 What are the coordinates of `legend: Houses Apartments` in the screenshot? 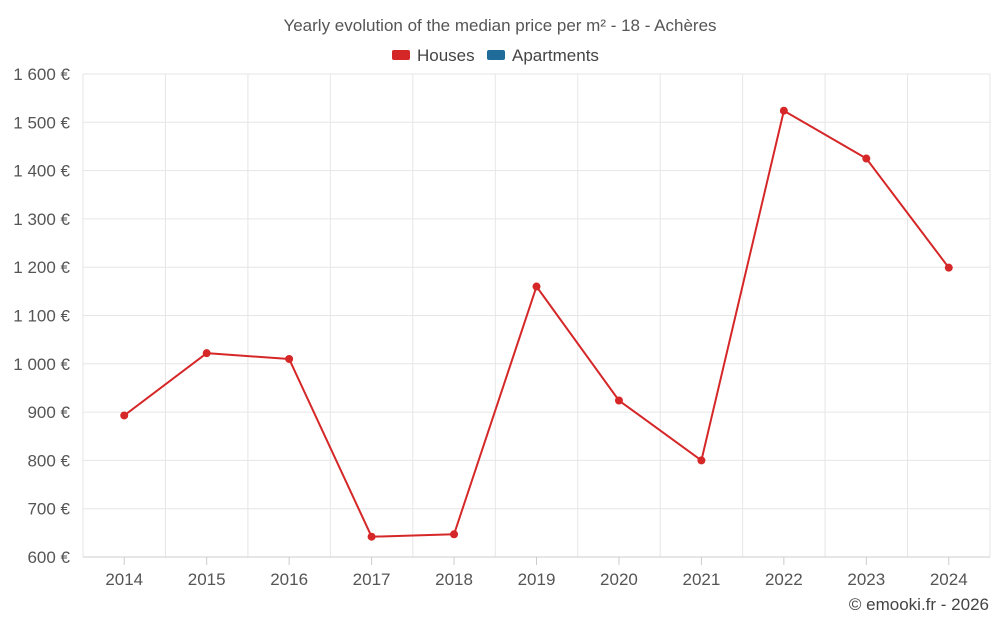 It's located at (495, 55).